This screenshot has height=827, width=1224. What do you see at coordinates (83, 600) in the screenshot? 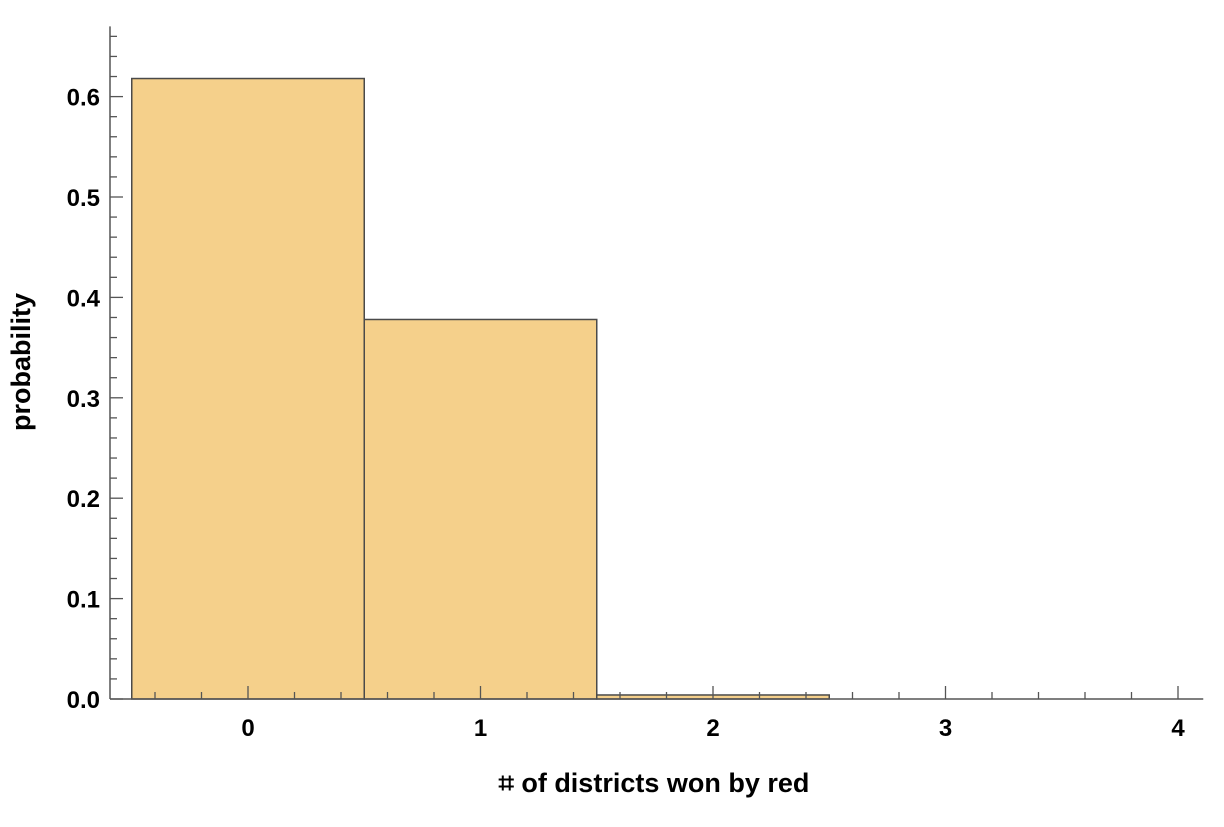
I see `y-tick-label-0.1: 0.1` at bounding box center [83, 600].